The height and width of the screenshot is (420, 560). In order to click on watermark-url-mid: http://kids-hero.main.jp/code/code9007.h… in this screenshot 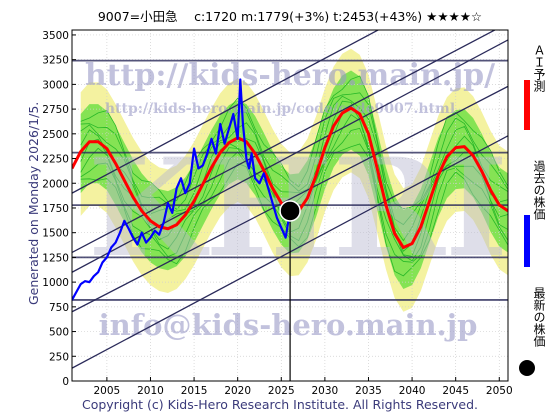, I will do `click(280, 109)`.